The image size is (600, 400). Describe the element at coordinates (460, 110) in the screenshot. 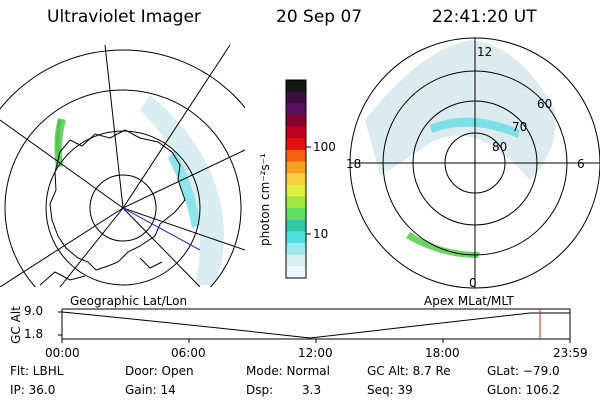

I see `polar-oval-halo` at that location.